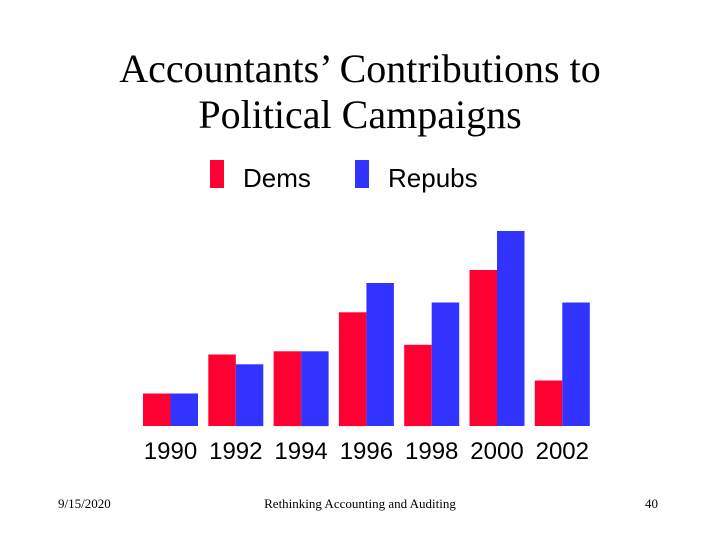  What do you see at coordinates (344, 176) in the screenshot?
I see `chart-legend: Dems Repubs` at bounding box center [344, 176].